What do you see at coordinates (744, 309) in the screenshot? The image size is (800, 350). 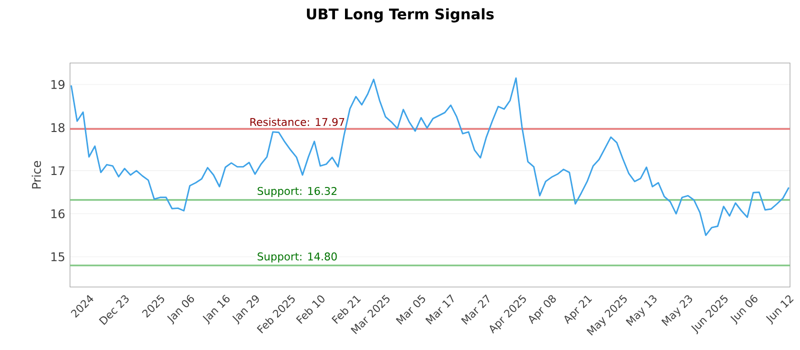 I see `x-tick-label: Jun 06` at bounding box center [744, 309].